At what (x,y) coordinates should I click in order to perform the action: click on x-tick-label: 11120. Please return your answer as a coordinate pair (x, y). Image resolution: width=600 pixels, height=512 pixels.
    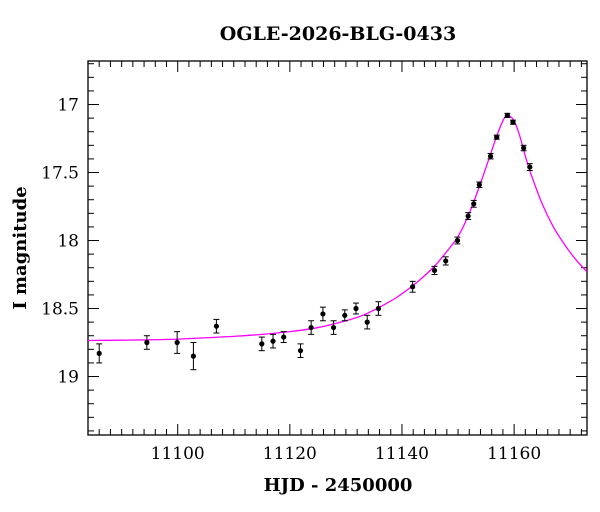
    Looking at the image, I should click on (290, 454).